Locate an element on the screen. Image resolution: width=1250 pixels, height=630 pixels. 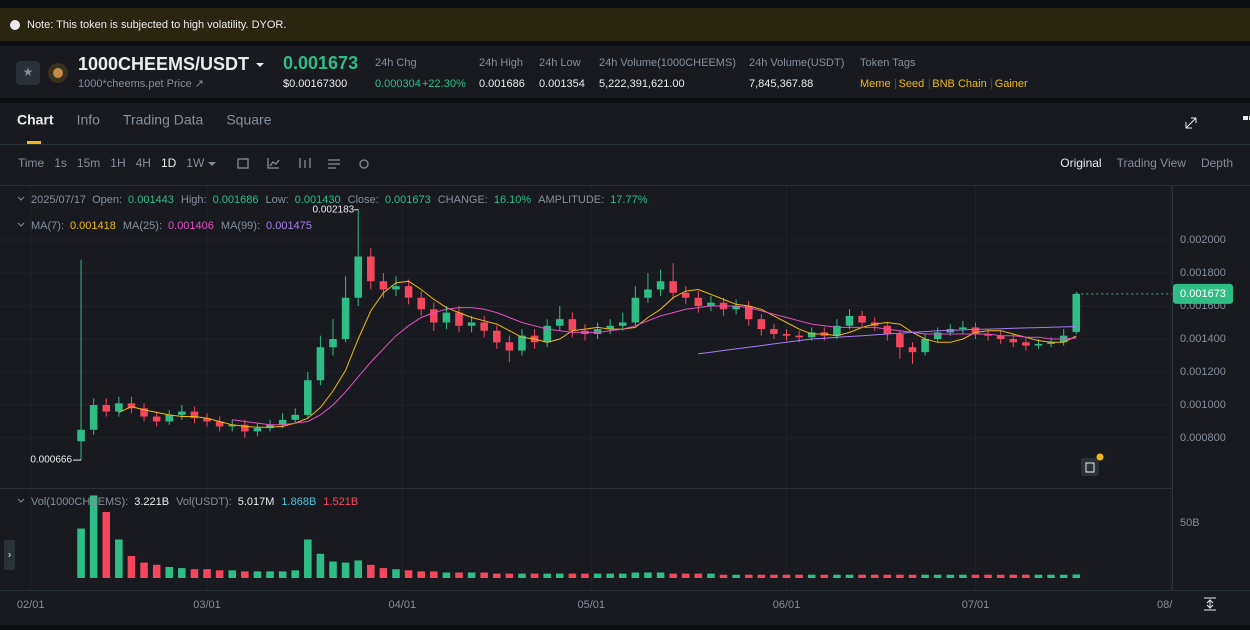
view-option: Depth is located at coordinates (1217, 163).